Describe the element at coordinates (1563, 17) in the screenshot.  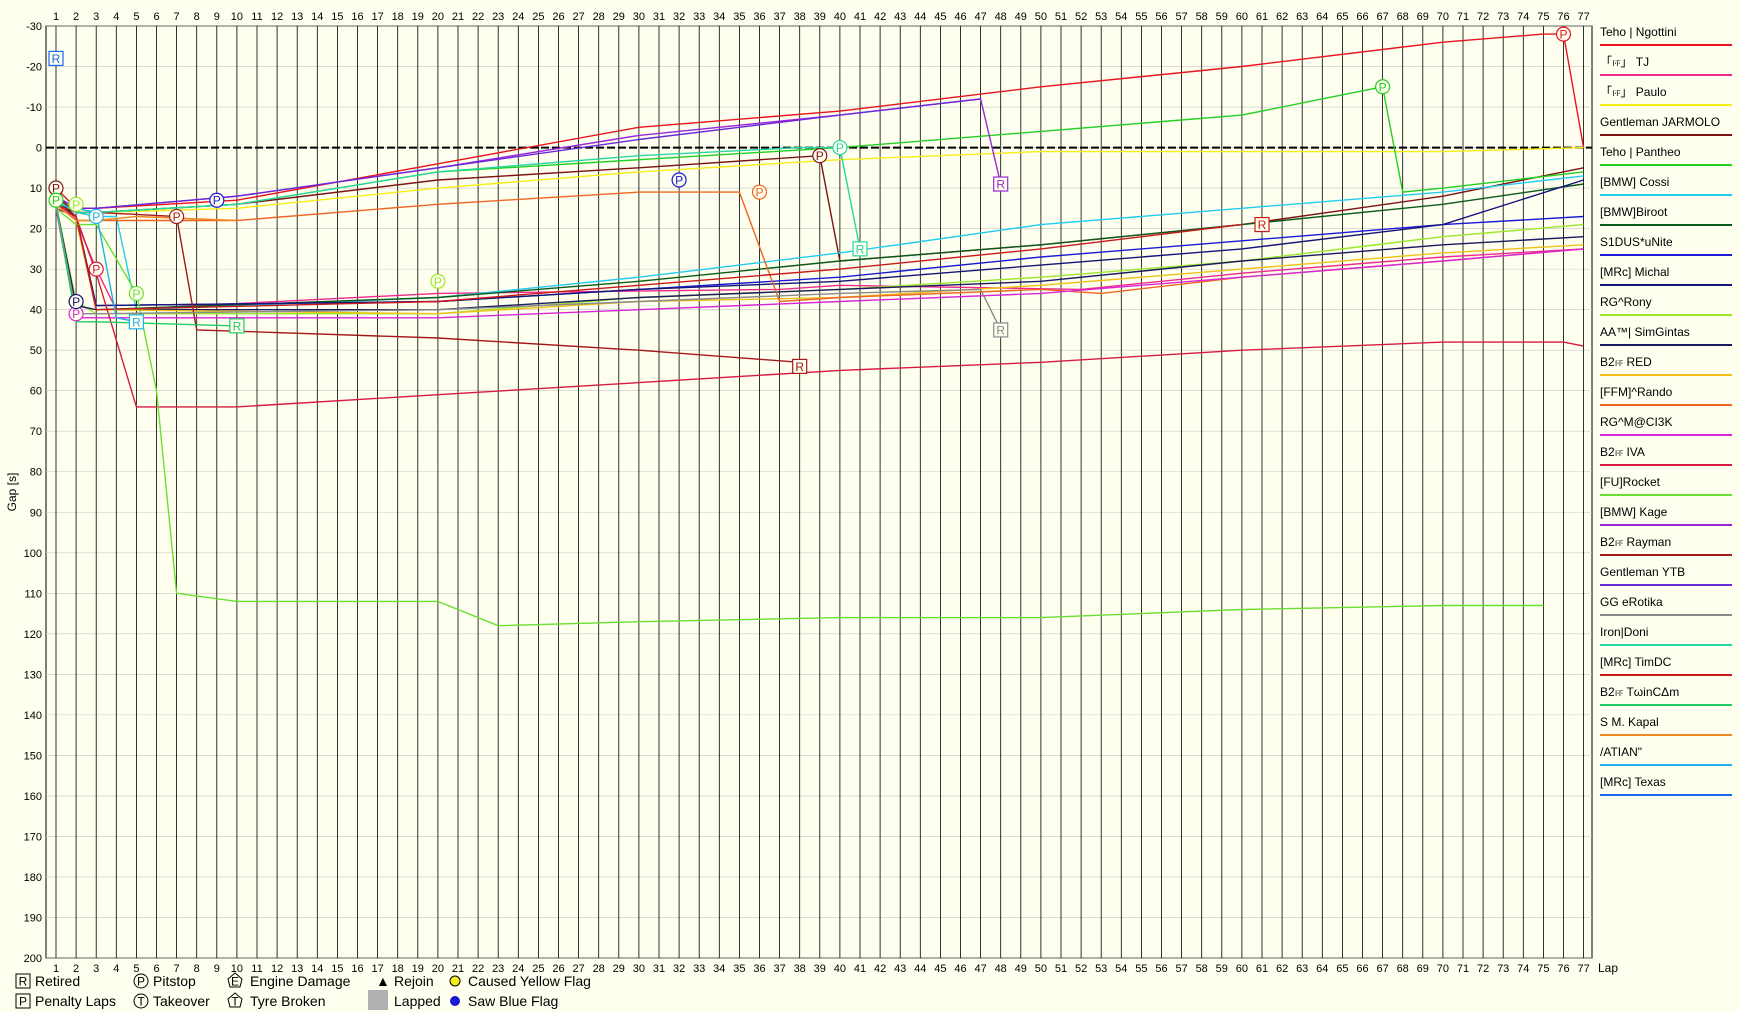
I see `x-tick-label: 76` at that location.